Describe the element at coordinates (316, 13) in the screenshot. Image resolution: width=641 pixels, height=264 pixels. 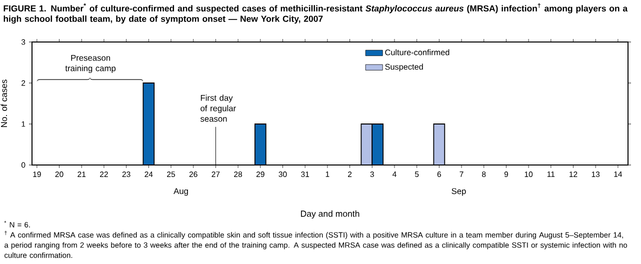
I see `chart-title: FIGURE 1. Number$^{*}$ of culture-confirmed and suspected cases of methicillin-resistant Staphylococcus aureus (MRSA) infection$^{†}$ among players on a high school football team, by date of symptom onset — New York City, 2007` at that location.